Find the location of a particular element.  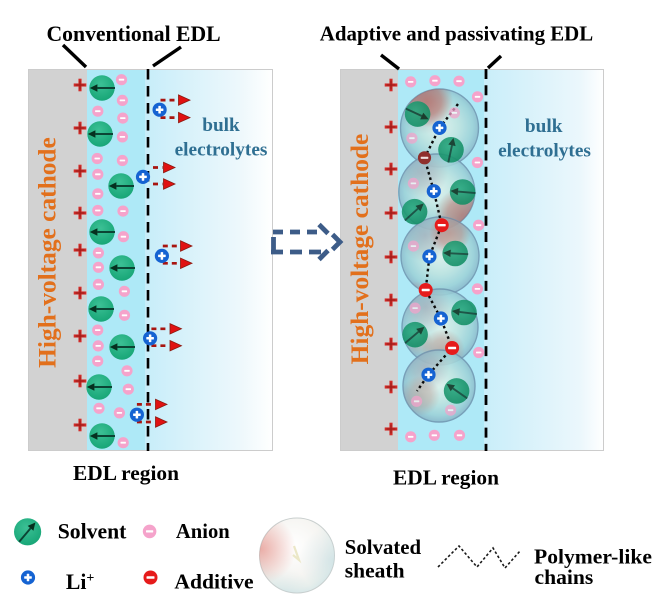

svg-text: Additive is located at coordinates (214, 581).